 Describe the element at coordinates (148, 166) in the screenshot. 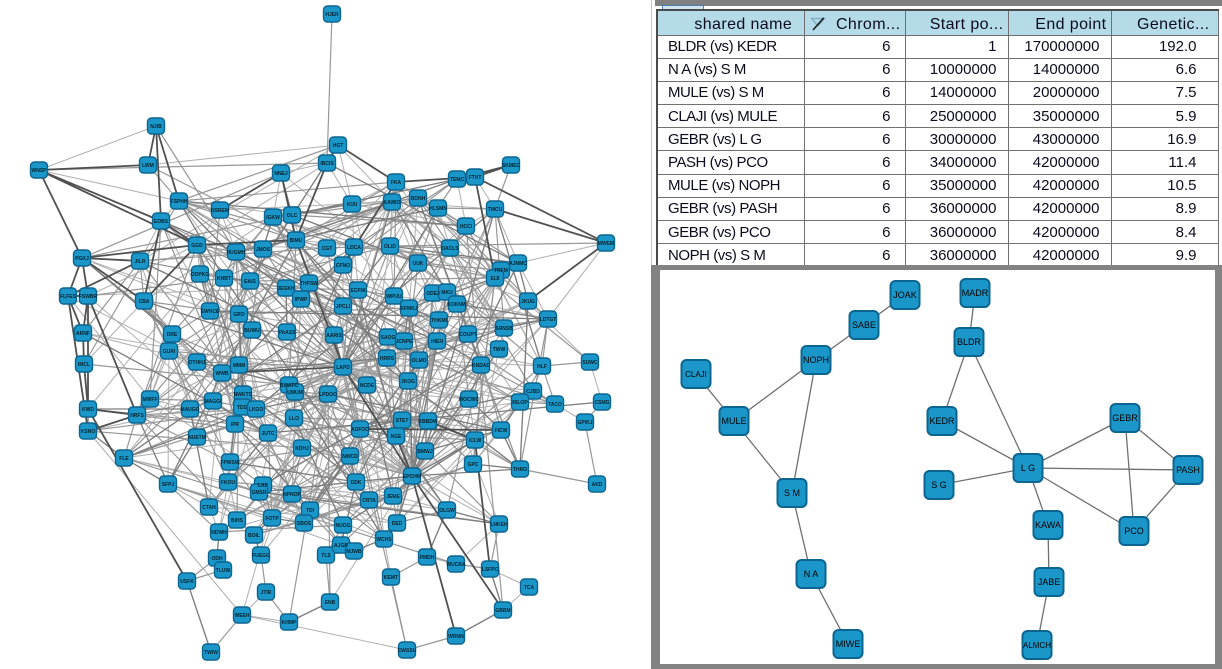

I see `svg-text: LWM` at that location.